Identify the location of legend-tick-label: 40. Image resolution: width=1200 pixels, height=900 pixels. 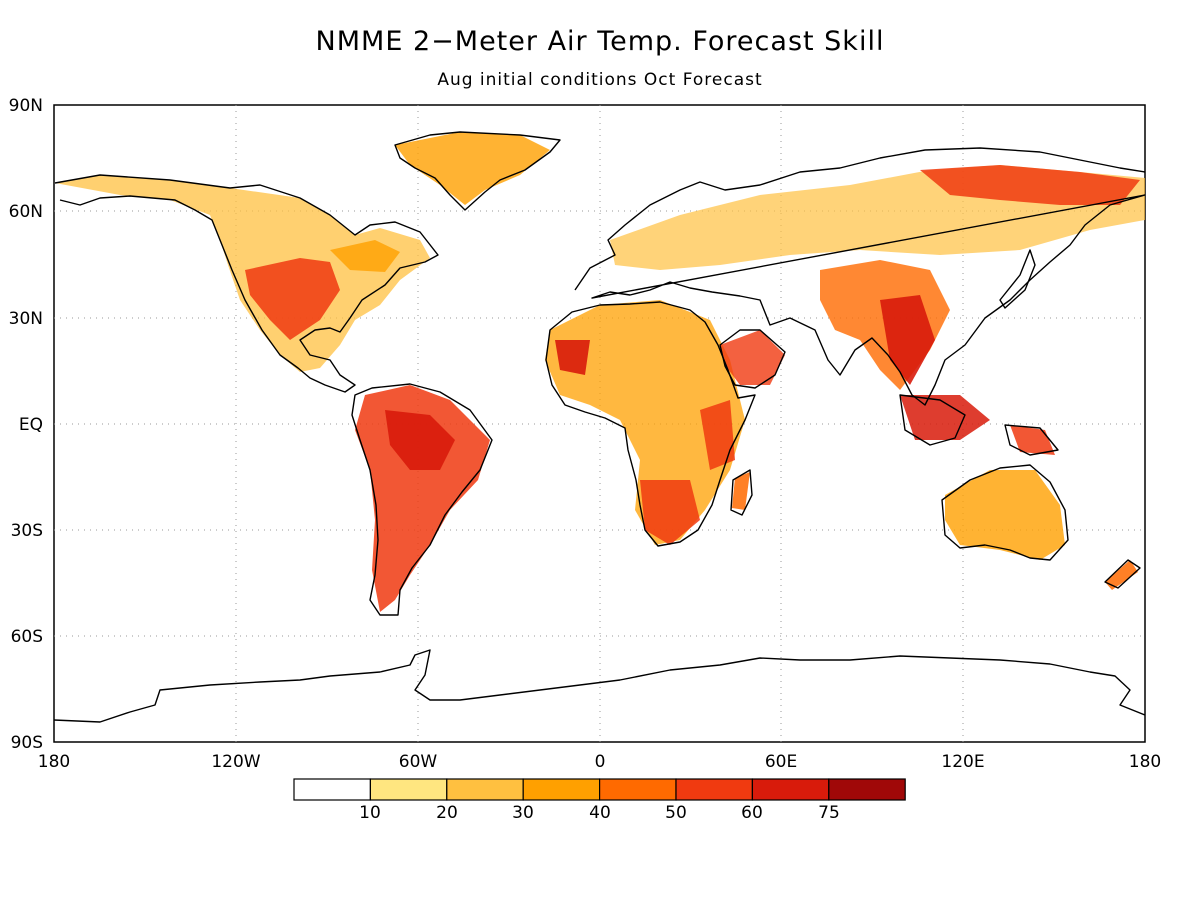
(600, 813).